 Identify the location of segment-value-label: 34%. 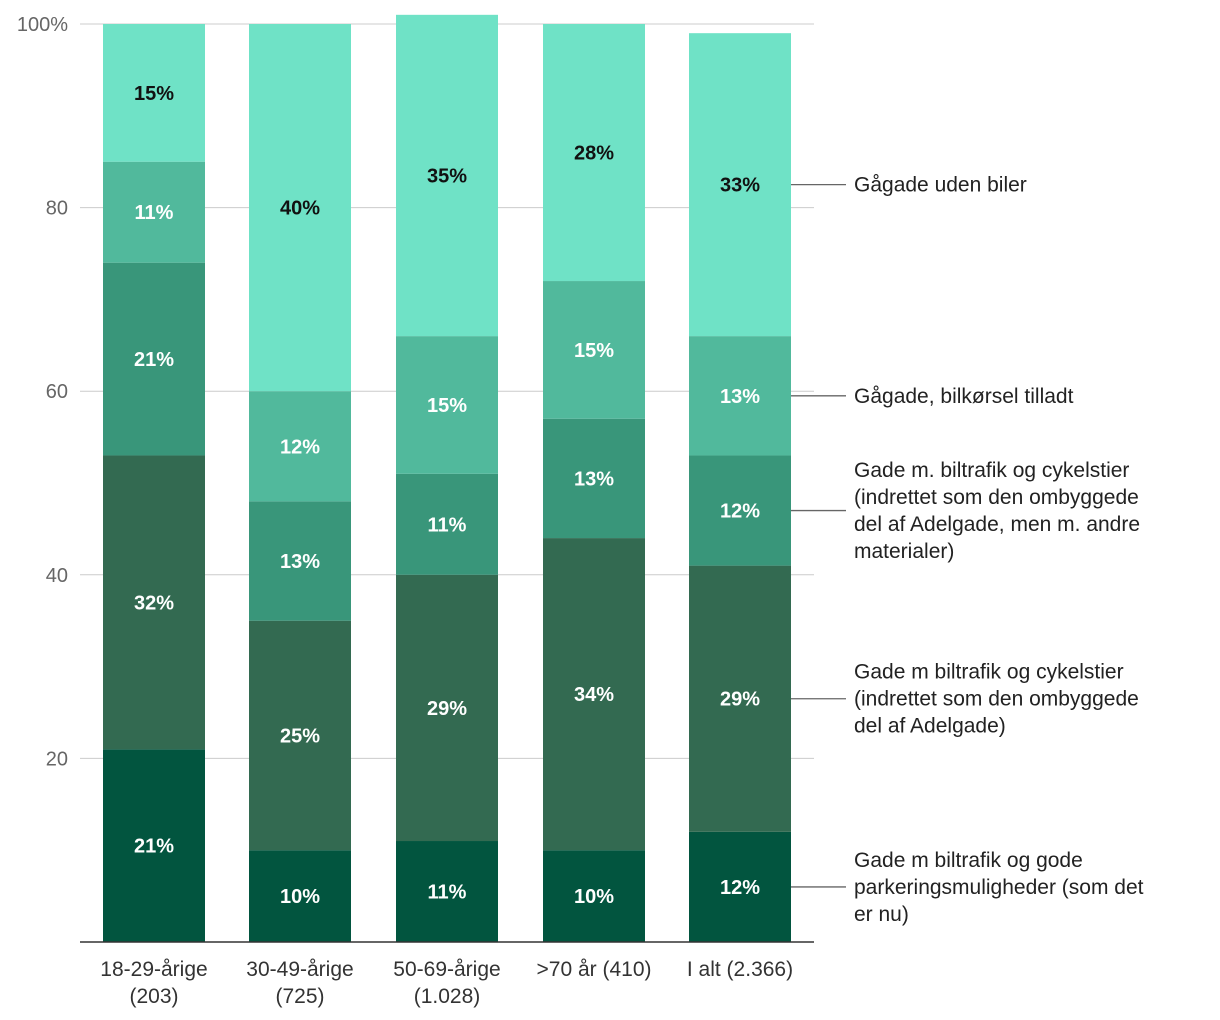
(594, 695).